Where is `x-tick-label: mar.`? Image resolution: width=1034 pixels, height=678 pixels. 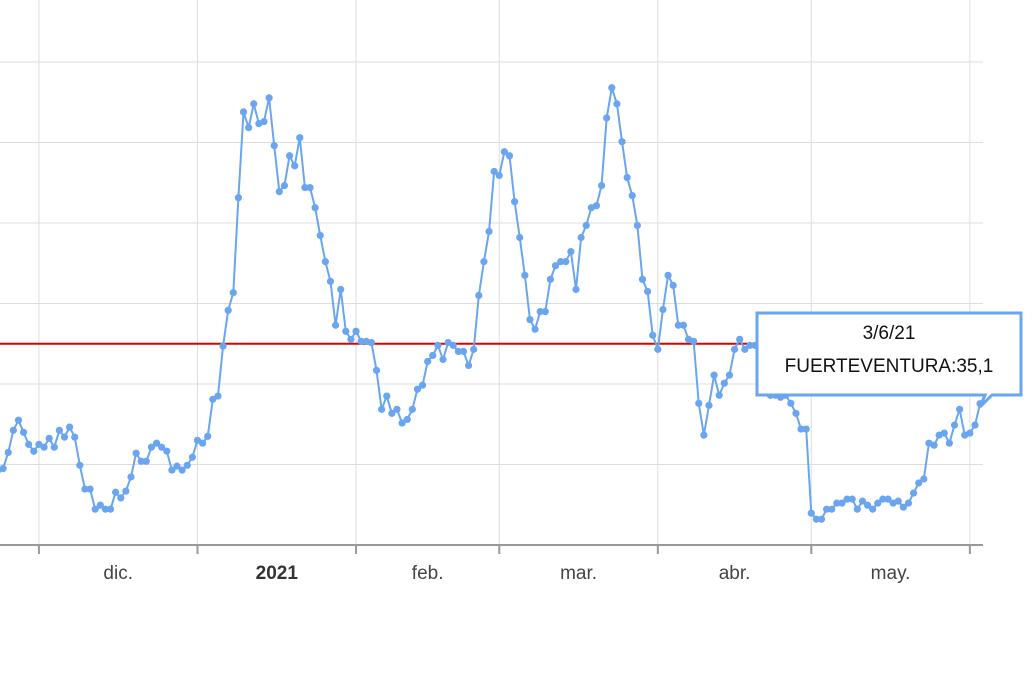 x-tick-label: mar. is located at coordinates (578, 573).